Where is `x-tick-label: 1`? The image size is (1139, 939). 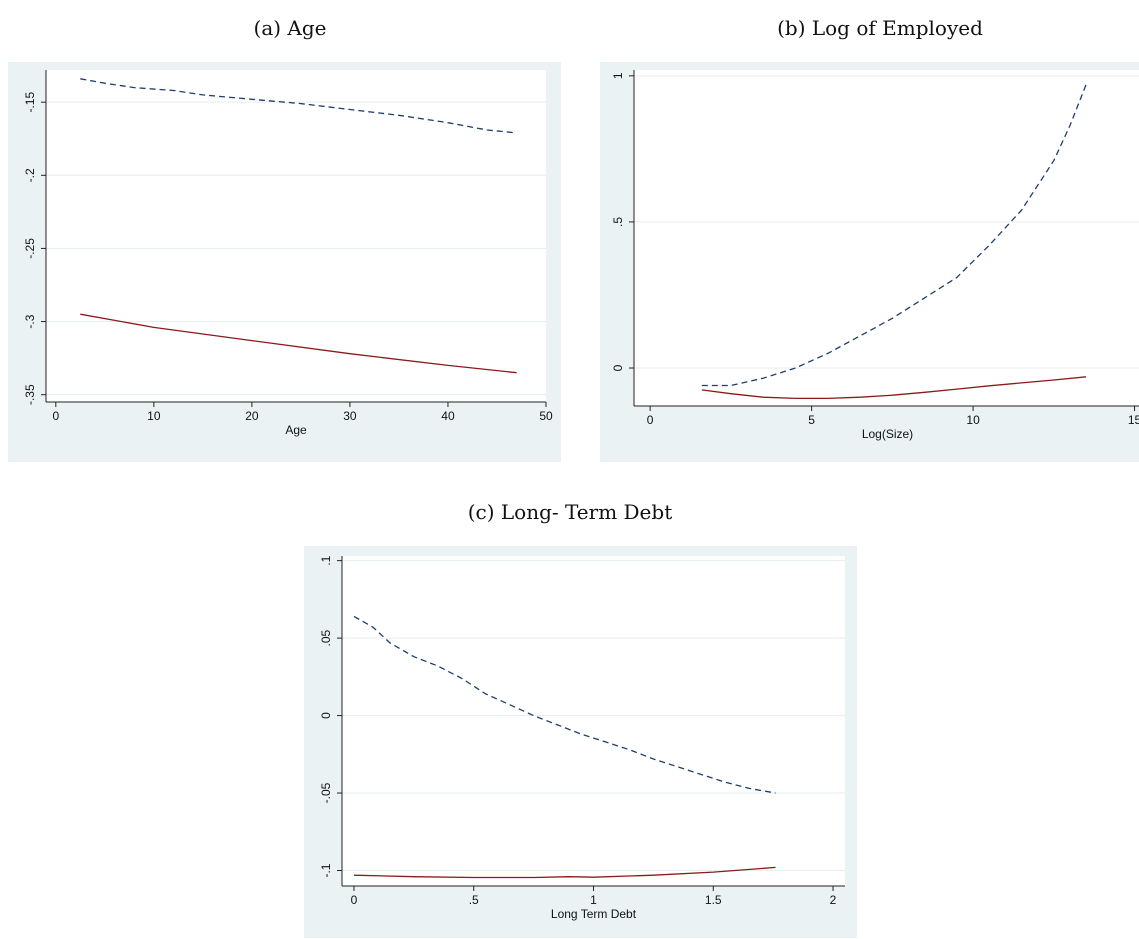 x-tick-label: 1 is located at coordinates (593, 900).